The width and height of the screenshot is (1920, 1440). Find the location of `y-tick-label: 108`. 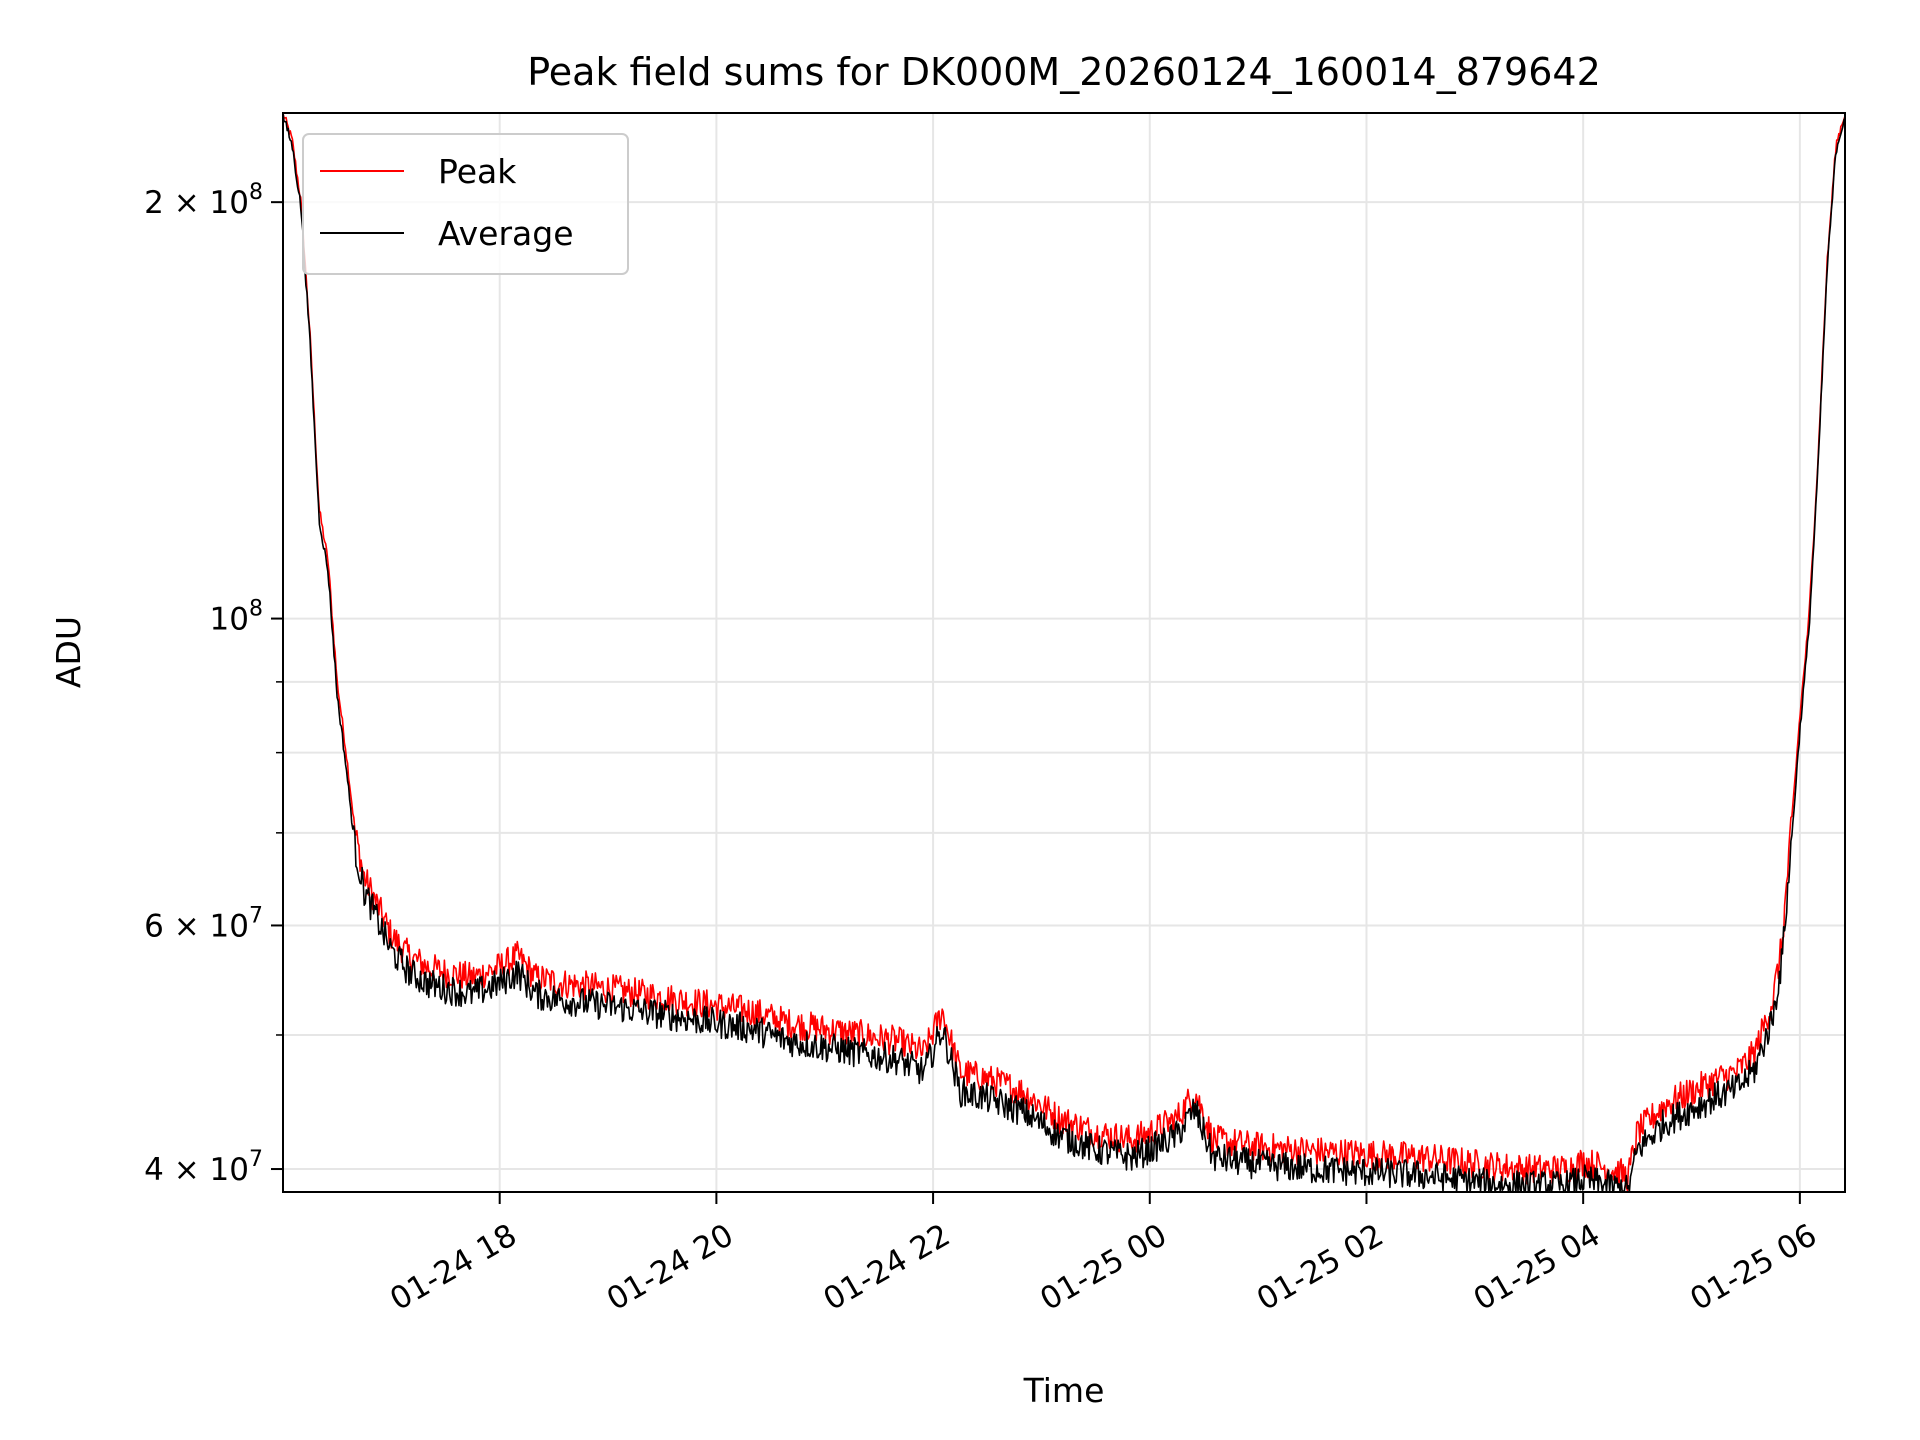

y-tick-label: 108 is located at coordinates (236, 617).